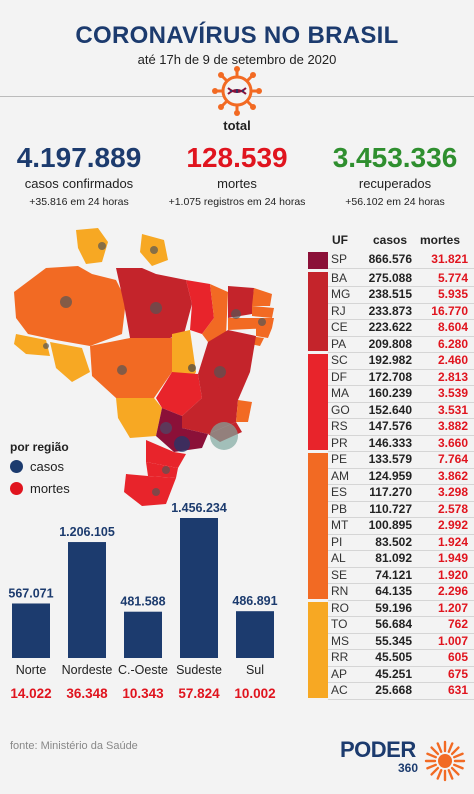 This screenshot has height=794, width=474. I want to click on map-state-df, so click(191, 387).